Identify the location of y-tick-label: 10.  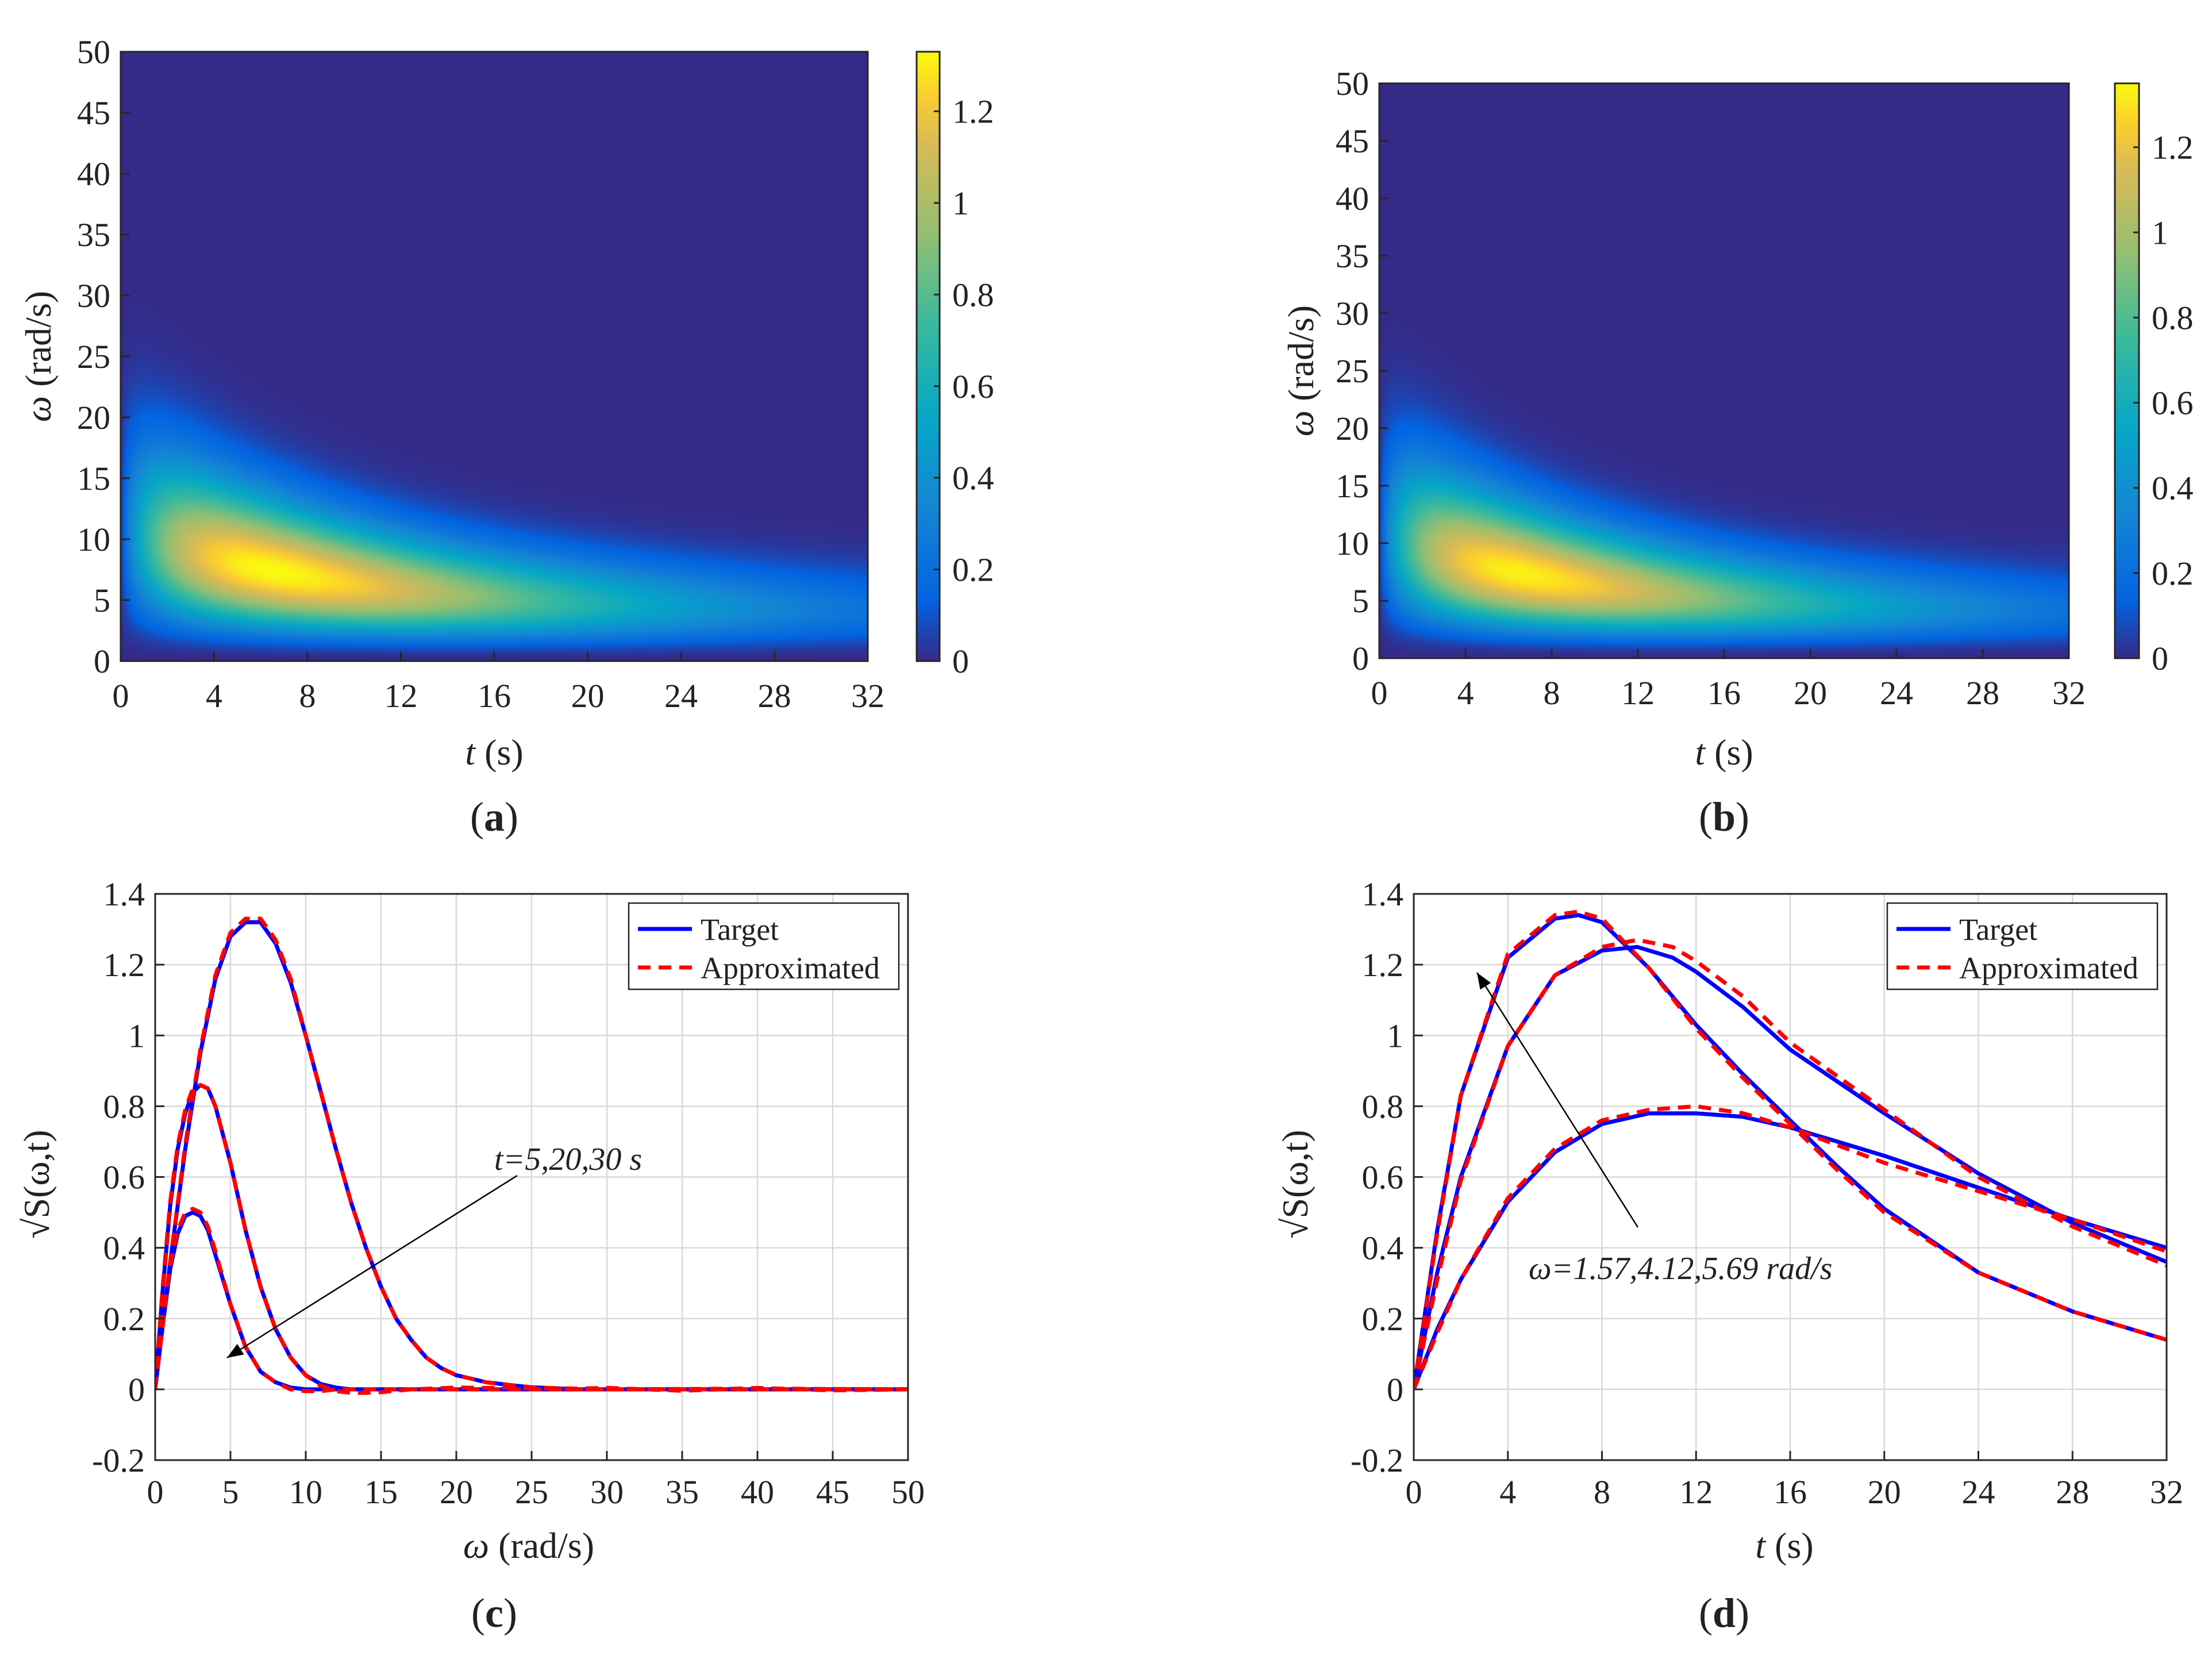
(1353, 544).